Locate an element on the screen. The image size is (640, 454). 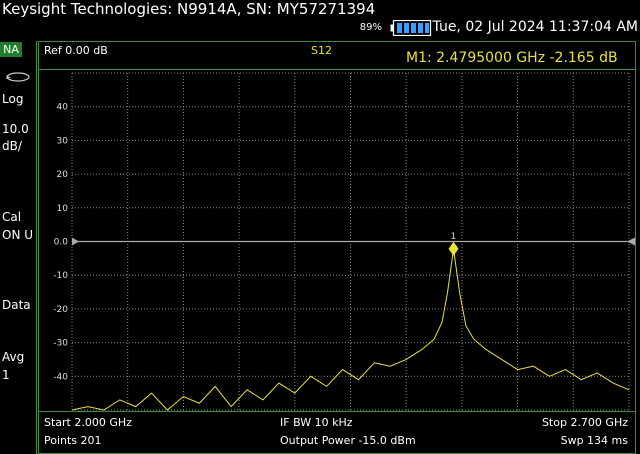
sweep-time-label: Swp 134 ms is located at coordinates (594, 440).